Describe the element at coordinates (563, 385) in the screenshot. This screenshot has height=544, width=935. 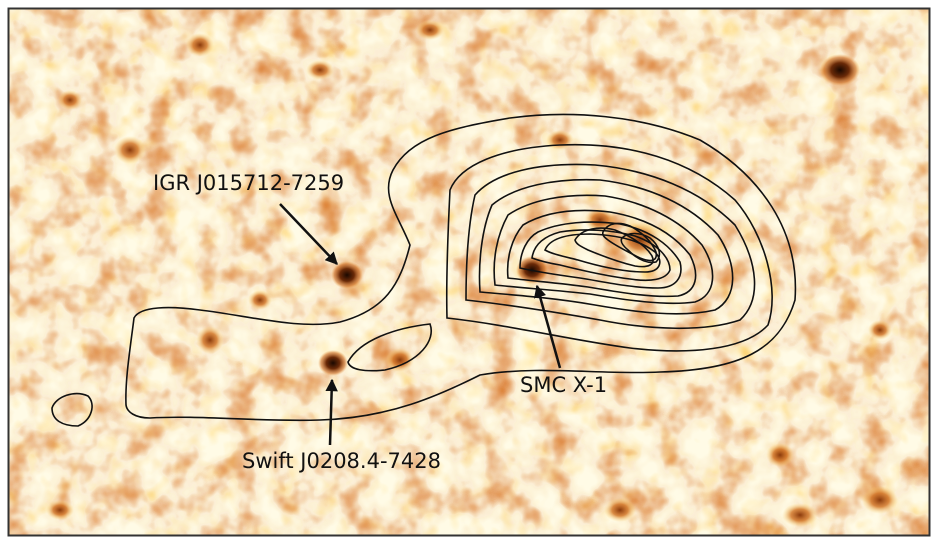
I see `label-smc: SMC X-1` at that location.